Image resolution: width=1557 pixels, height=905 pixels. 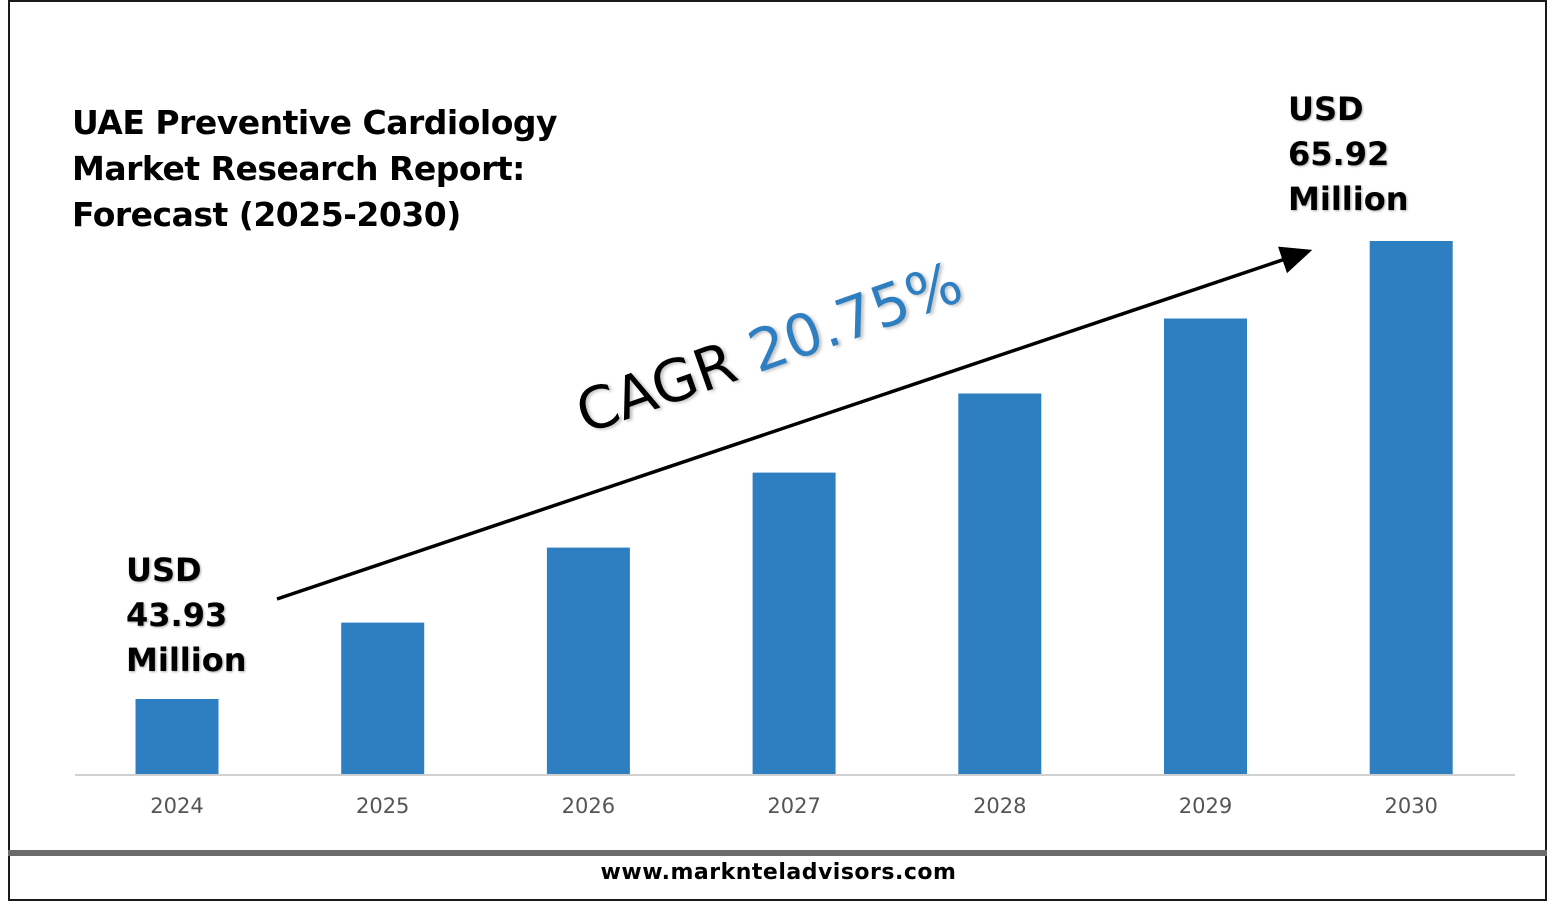 I want to click on x-tick-label-2027: 2027, so click(x=793, y=806).